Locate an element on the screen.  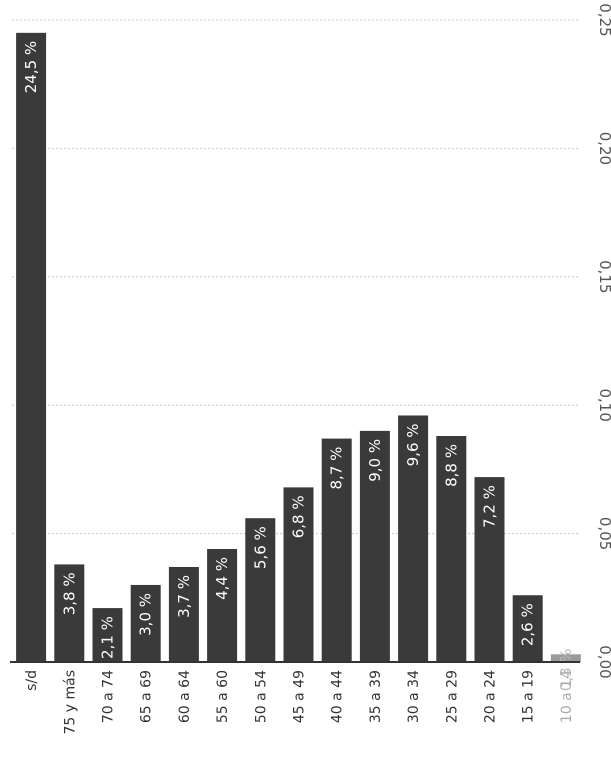
category-label: 65 a 69 is located at coordinates (147, 696).